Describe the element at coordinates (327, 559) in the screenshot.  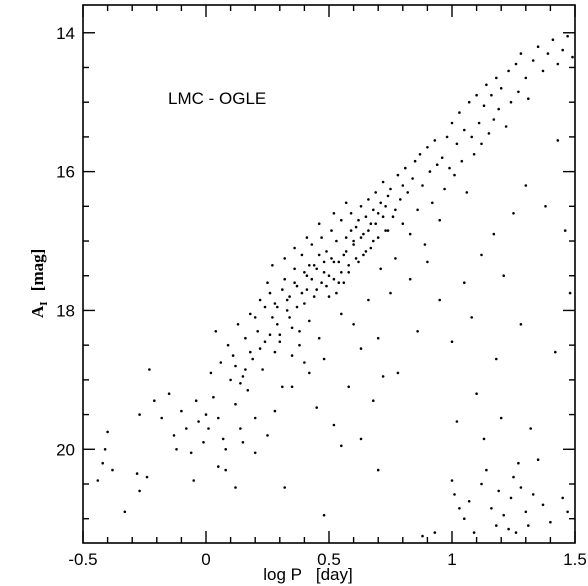
I see `x-tick-labels: -0.5 0 0.5 1 1.5` at that location.